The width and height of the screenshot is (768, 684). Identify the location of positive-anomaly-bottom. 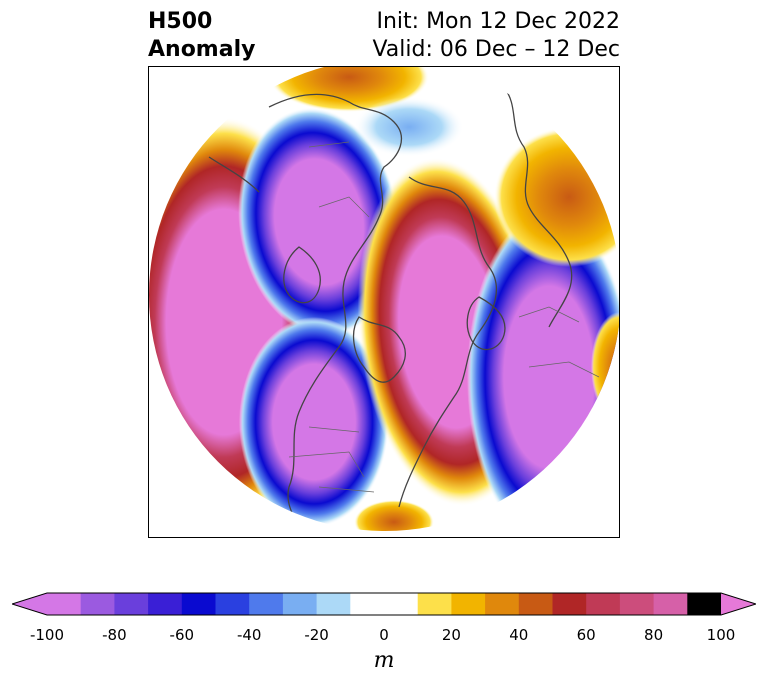
(394, 515).